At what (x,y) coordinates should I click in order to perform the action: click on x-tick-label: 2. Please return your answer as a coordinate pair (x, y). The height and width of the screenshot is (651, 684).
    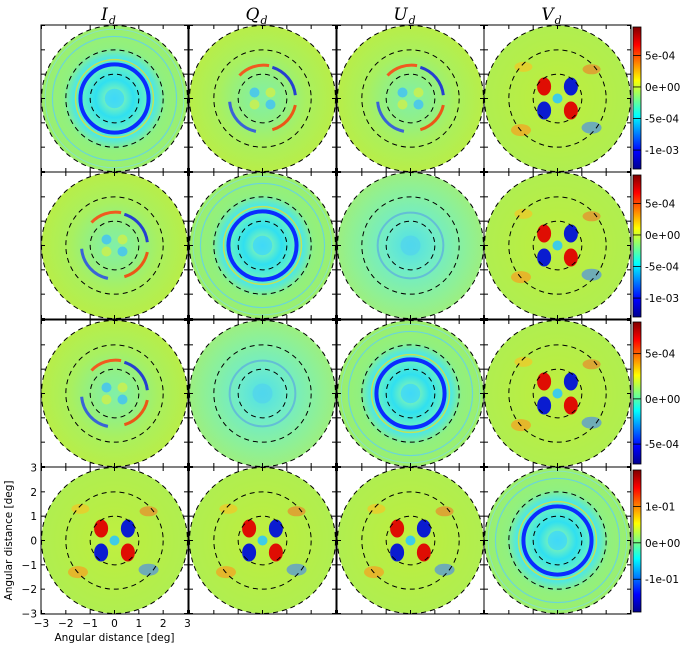
    Looking at the image, I should click on (163, 624).